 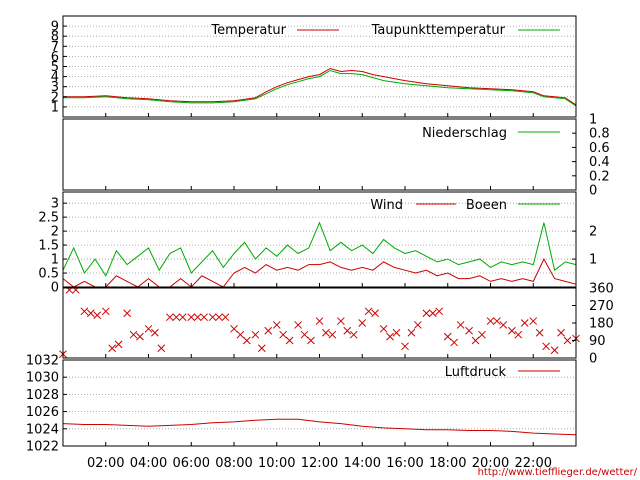 I want to click on x-tick-label: 18:00, so click(x=447, y=463).